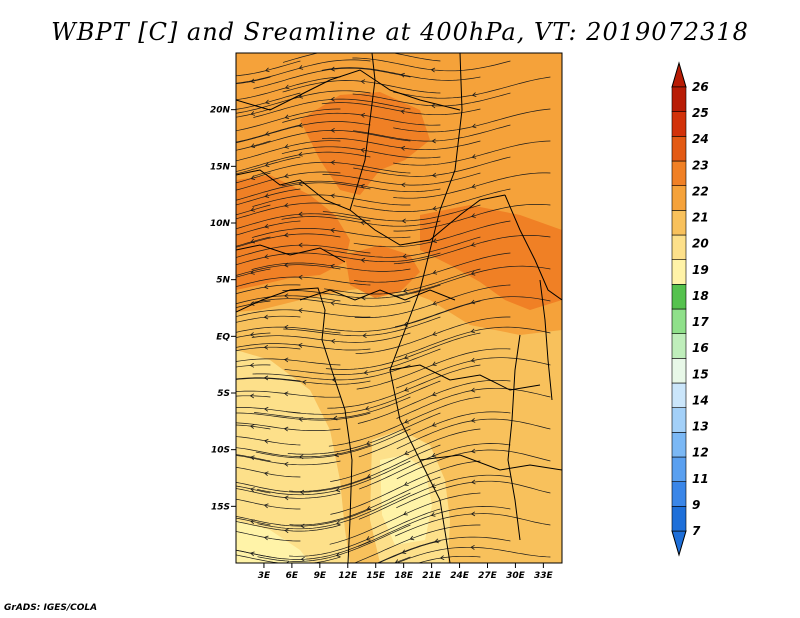  What do you see at coordinates (220, 111) in the screenshot?
I see `y-tick-label: 20N` at bounding box center [220, 111].